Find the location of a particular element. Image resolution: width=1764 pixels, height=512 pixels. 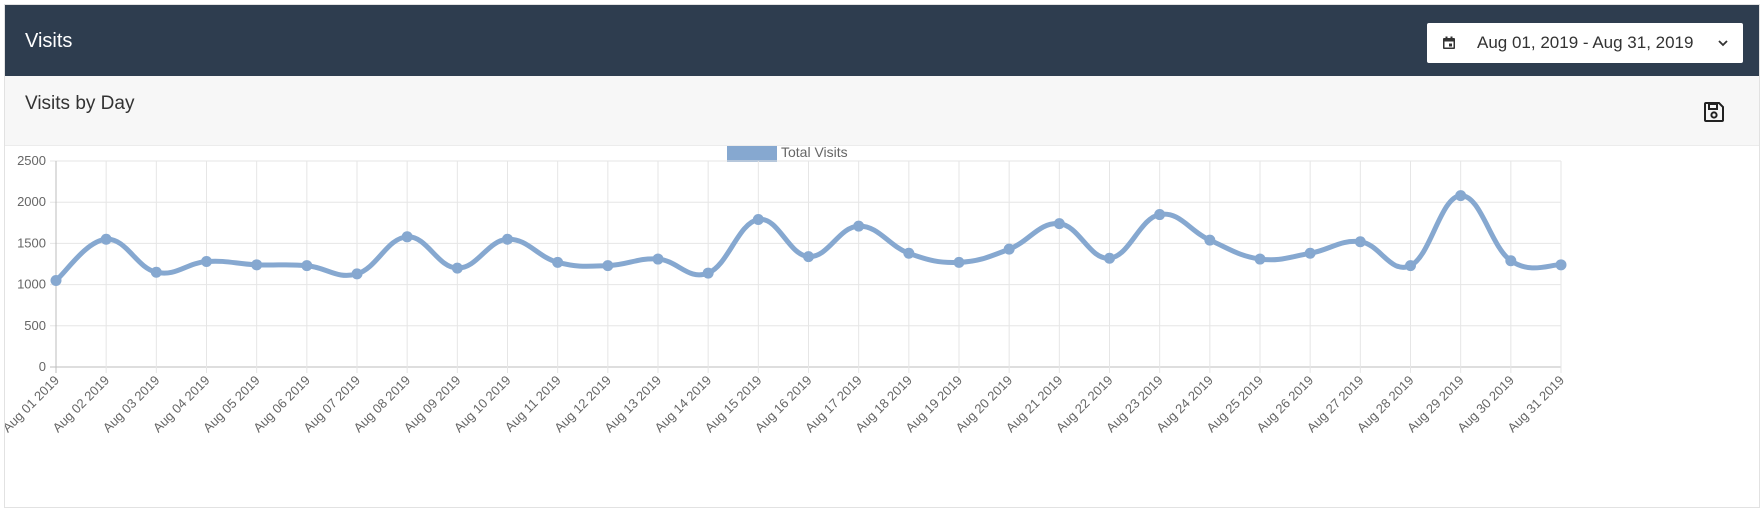

date-range-value: Aug 01, 2019 - Aug 31, 2019 is located at coordinates (1585, 42).